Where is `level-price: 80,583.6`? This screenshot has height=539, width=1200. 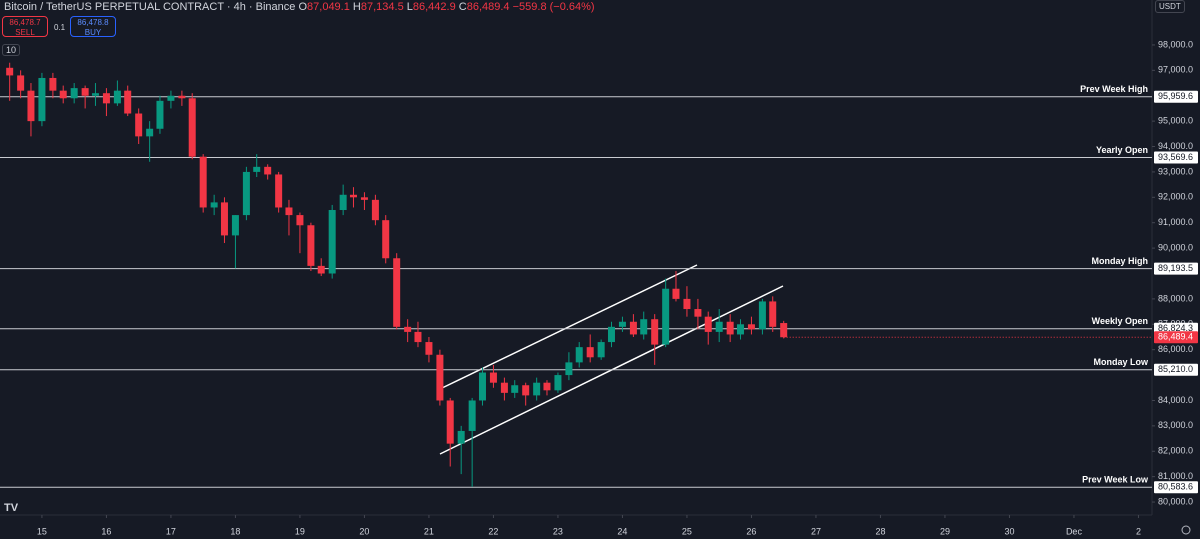 level-price: 80,583.6 is located at coordinates (1175, 487).